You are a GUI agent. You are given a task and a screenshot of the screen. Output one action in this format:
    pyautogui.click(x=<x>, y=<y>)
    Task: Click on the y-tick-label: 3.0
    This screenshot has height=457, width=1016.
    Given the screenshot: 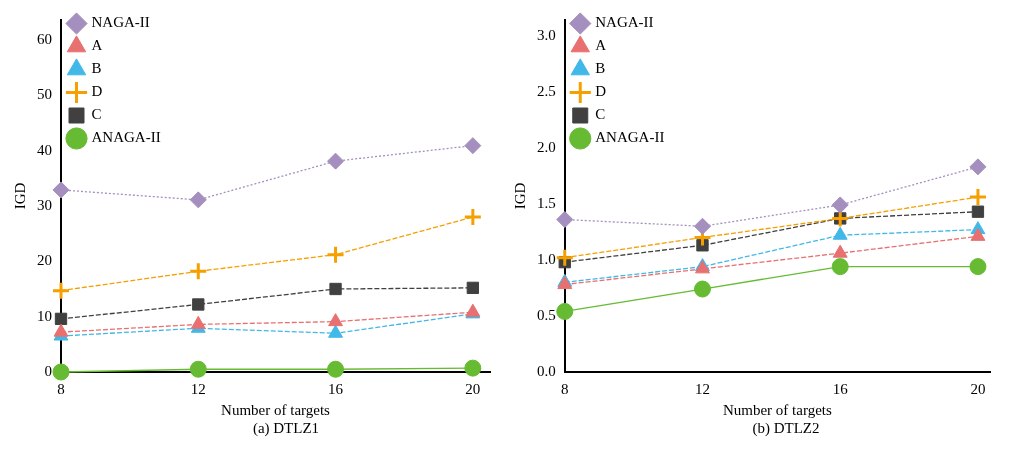 What is the action you would take?
    pyautogui.click(x=546, y=34)
    